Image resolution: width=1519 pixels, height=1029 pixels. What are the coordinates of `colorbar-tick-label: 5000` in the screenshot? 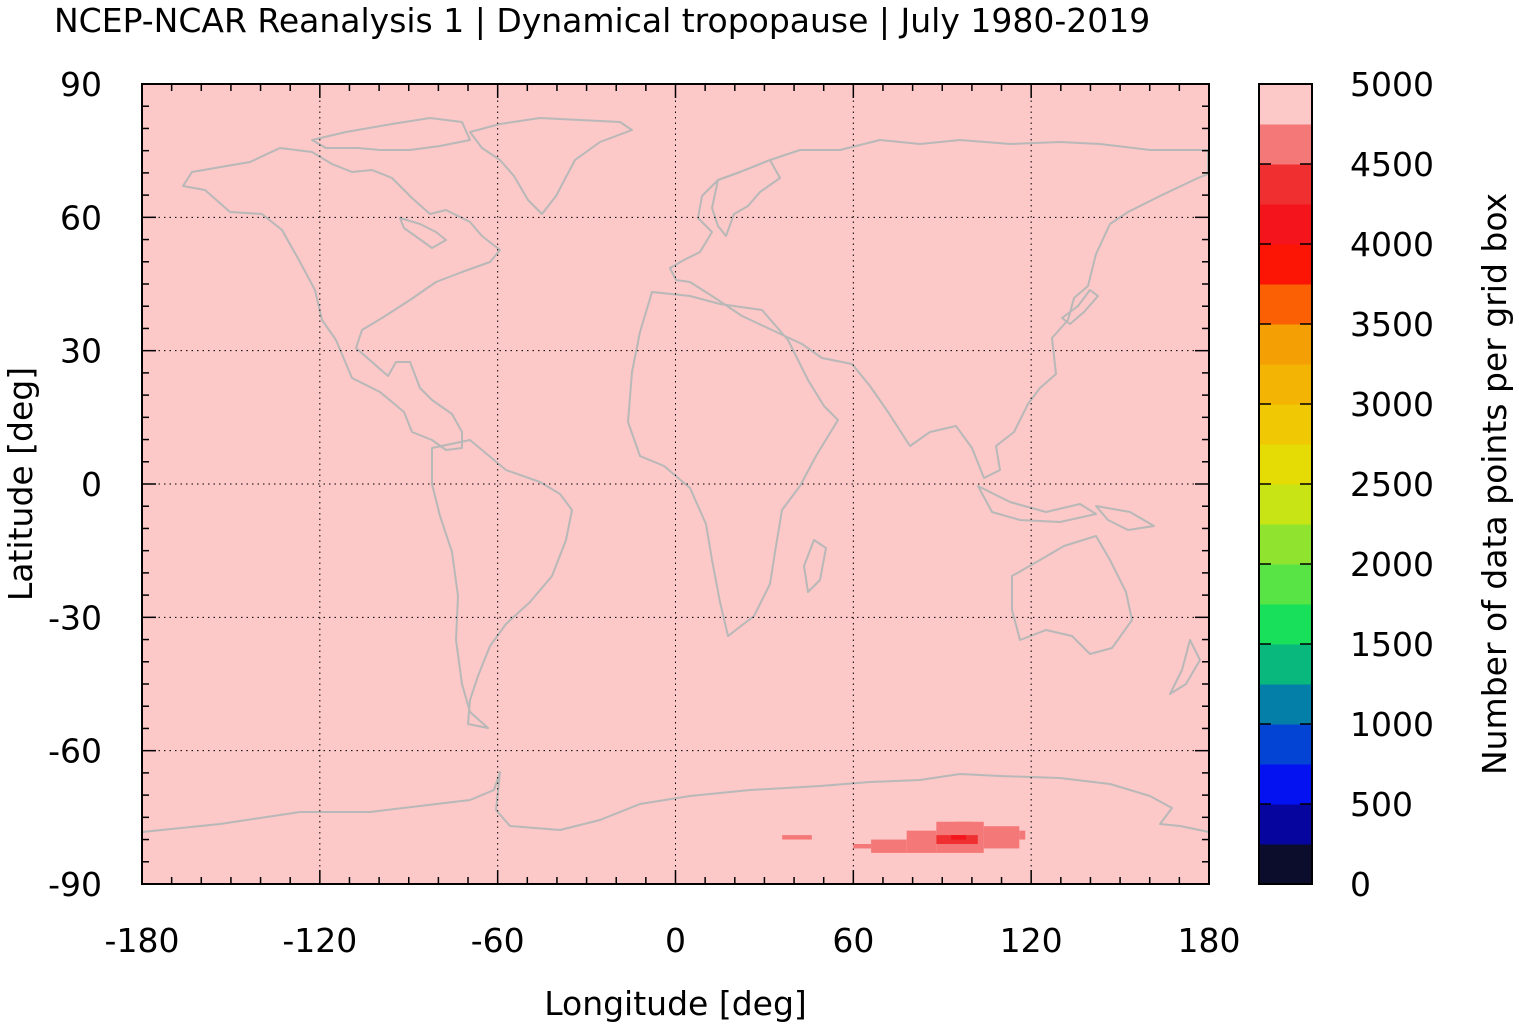 It's located at (1392, 84).